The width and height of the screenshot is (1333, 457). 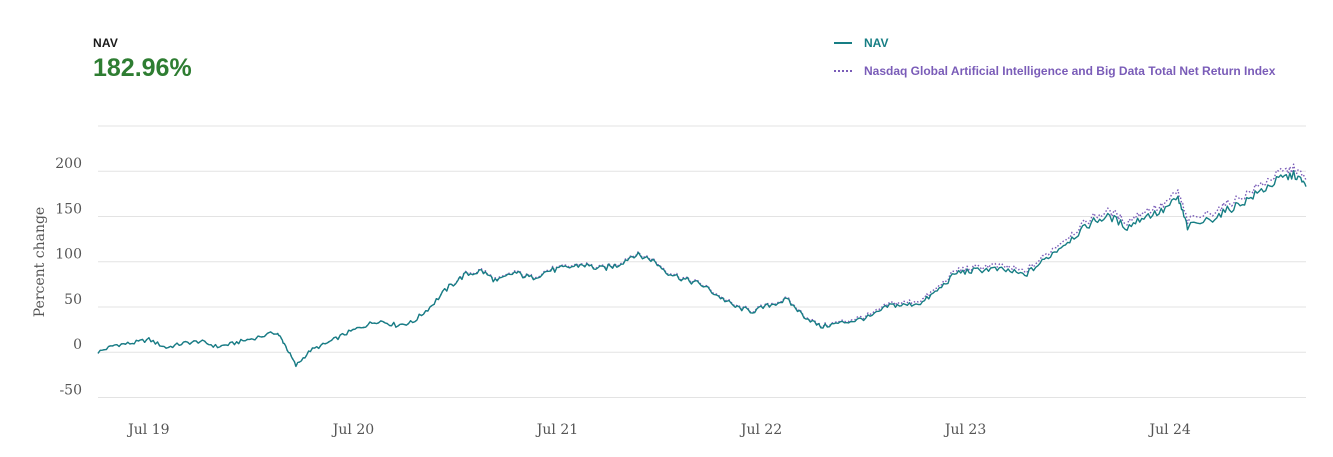 I want to click on x-tick-label: Jul 20, so click(x=352, y=430).